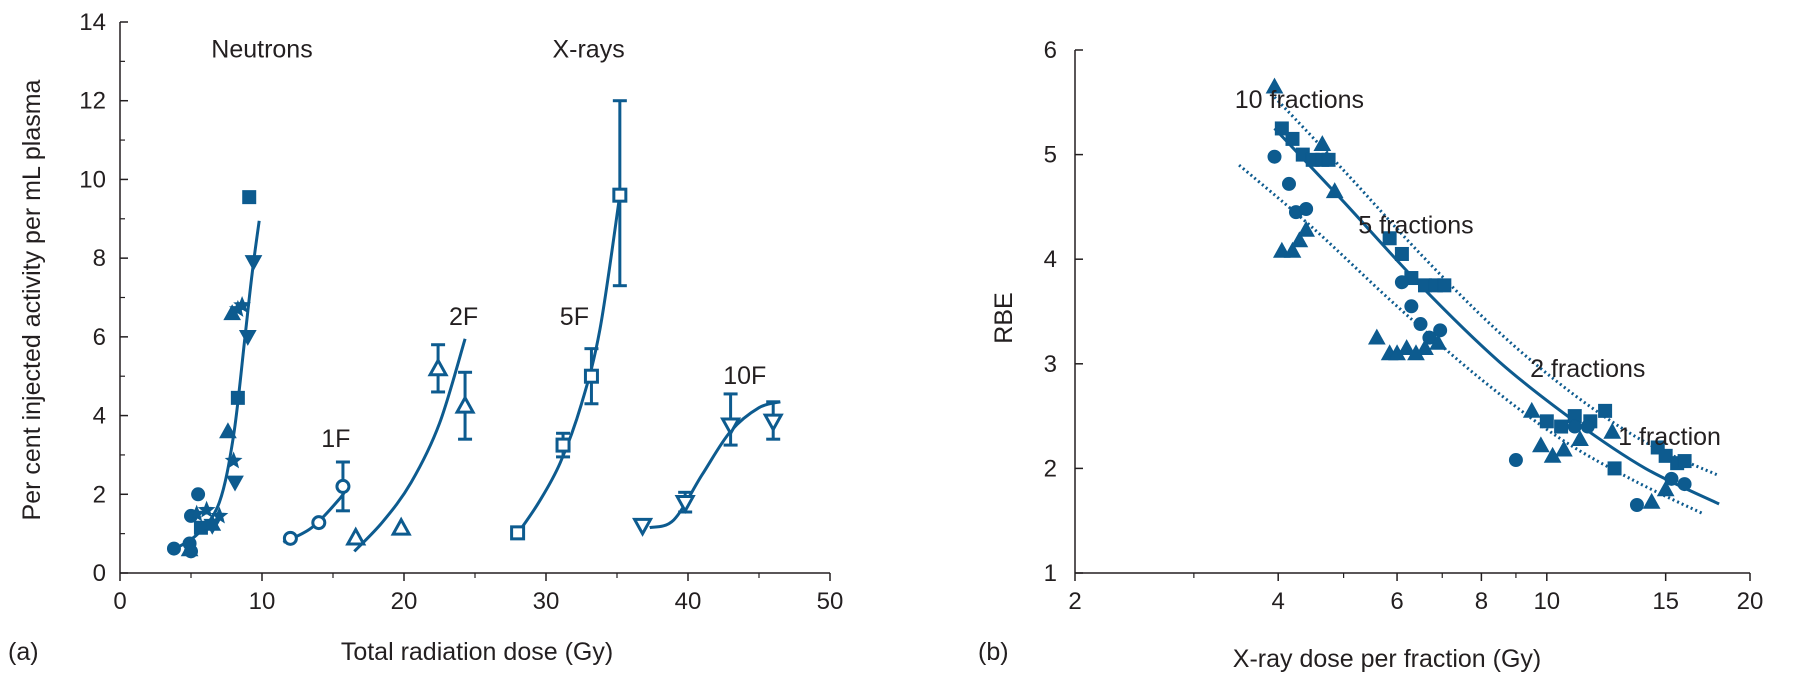 This screenshot has height=674, width=1798. What do you see at coordinates (92, 22) in the screenshot?
I see `y-tick-label: 14` at bounding box center [92, 22].